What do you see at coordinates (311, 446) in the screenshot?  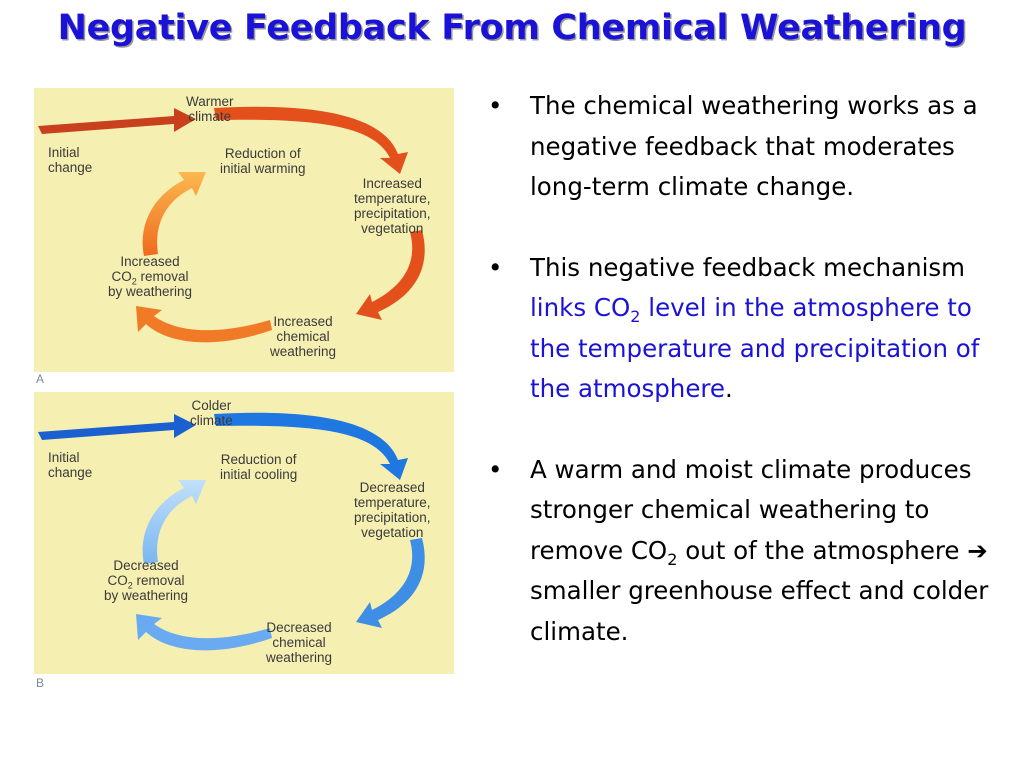 I see `cold-arrow-top-right` at bounding box center [311, 446].